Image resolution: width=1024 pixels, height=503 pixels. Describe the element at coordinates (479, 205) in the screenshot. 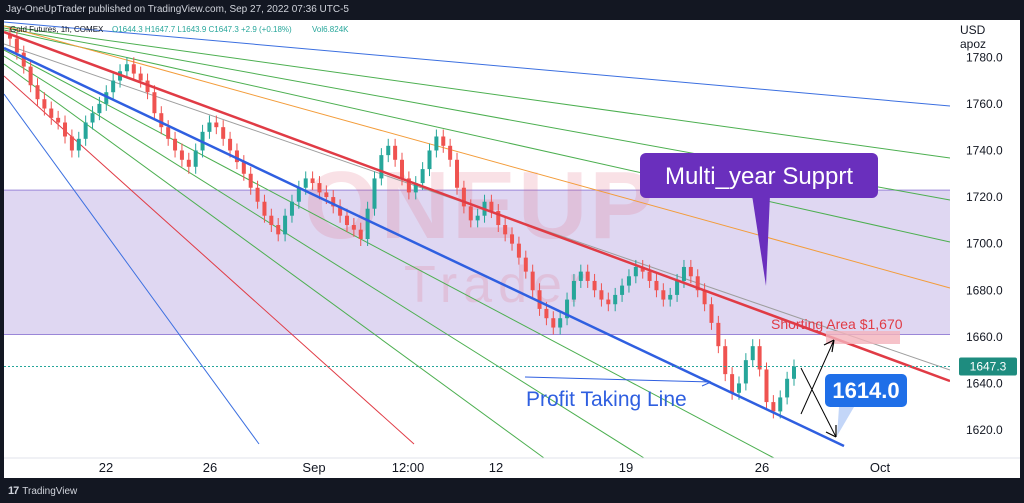

I see `watermark-big: ONEUP` at that location.